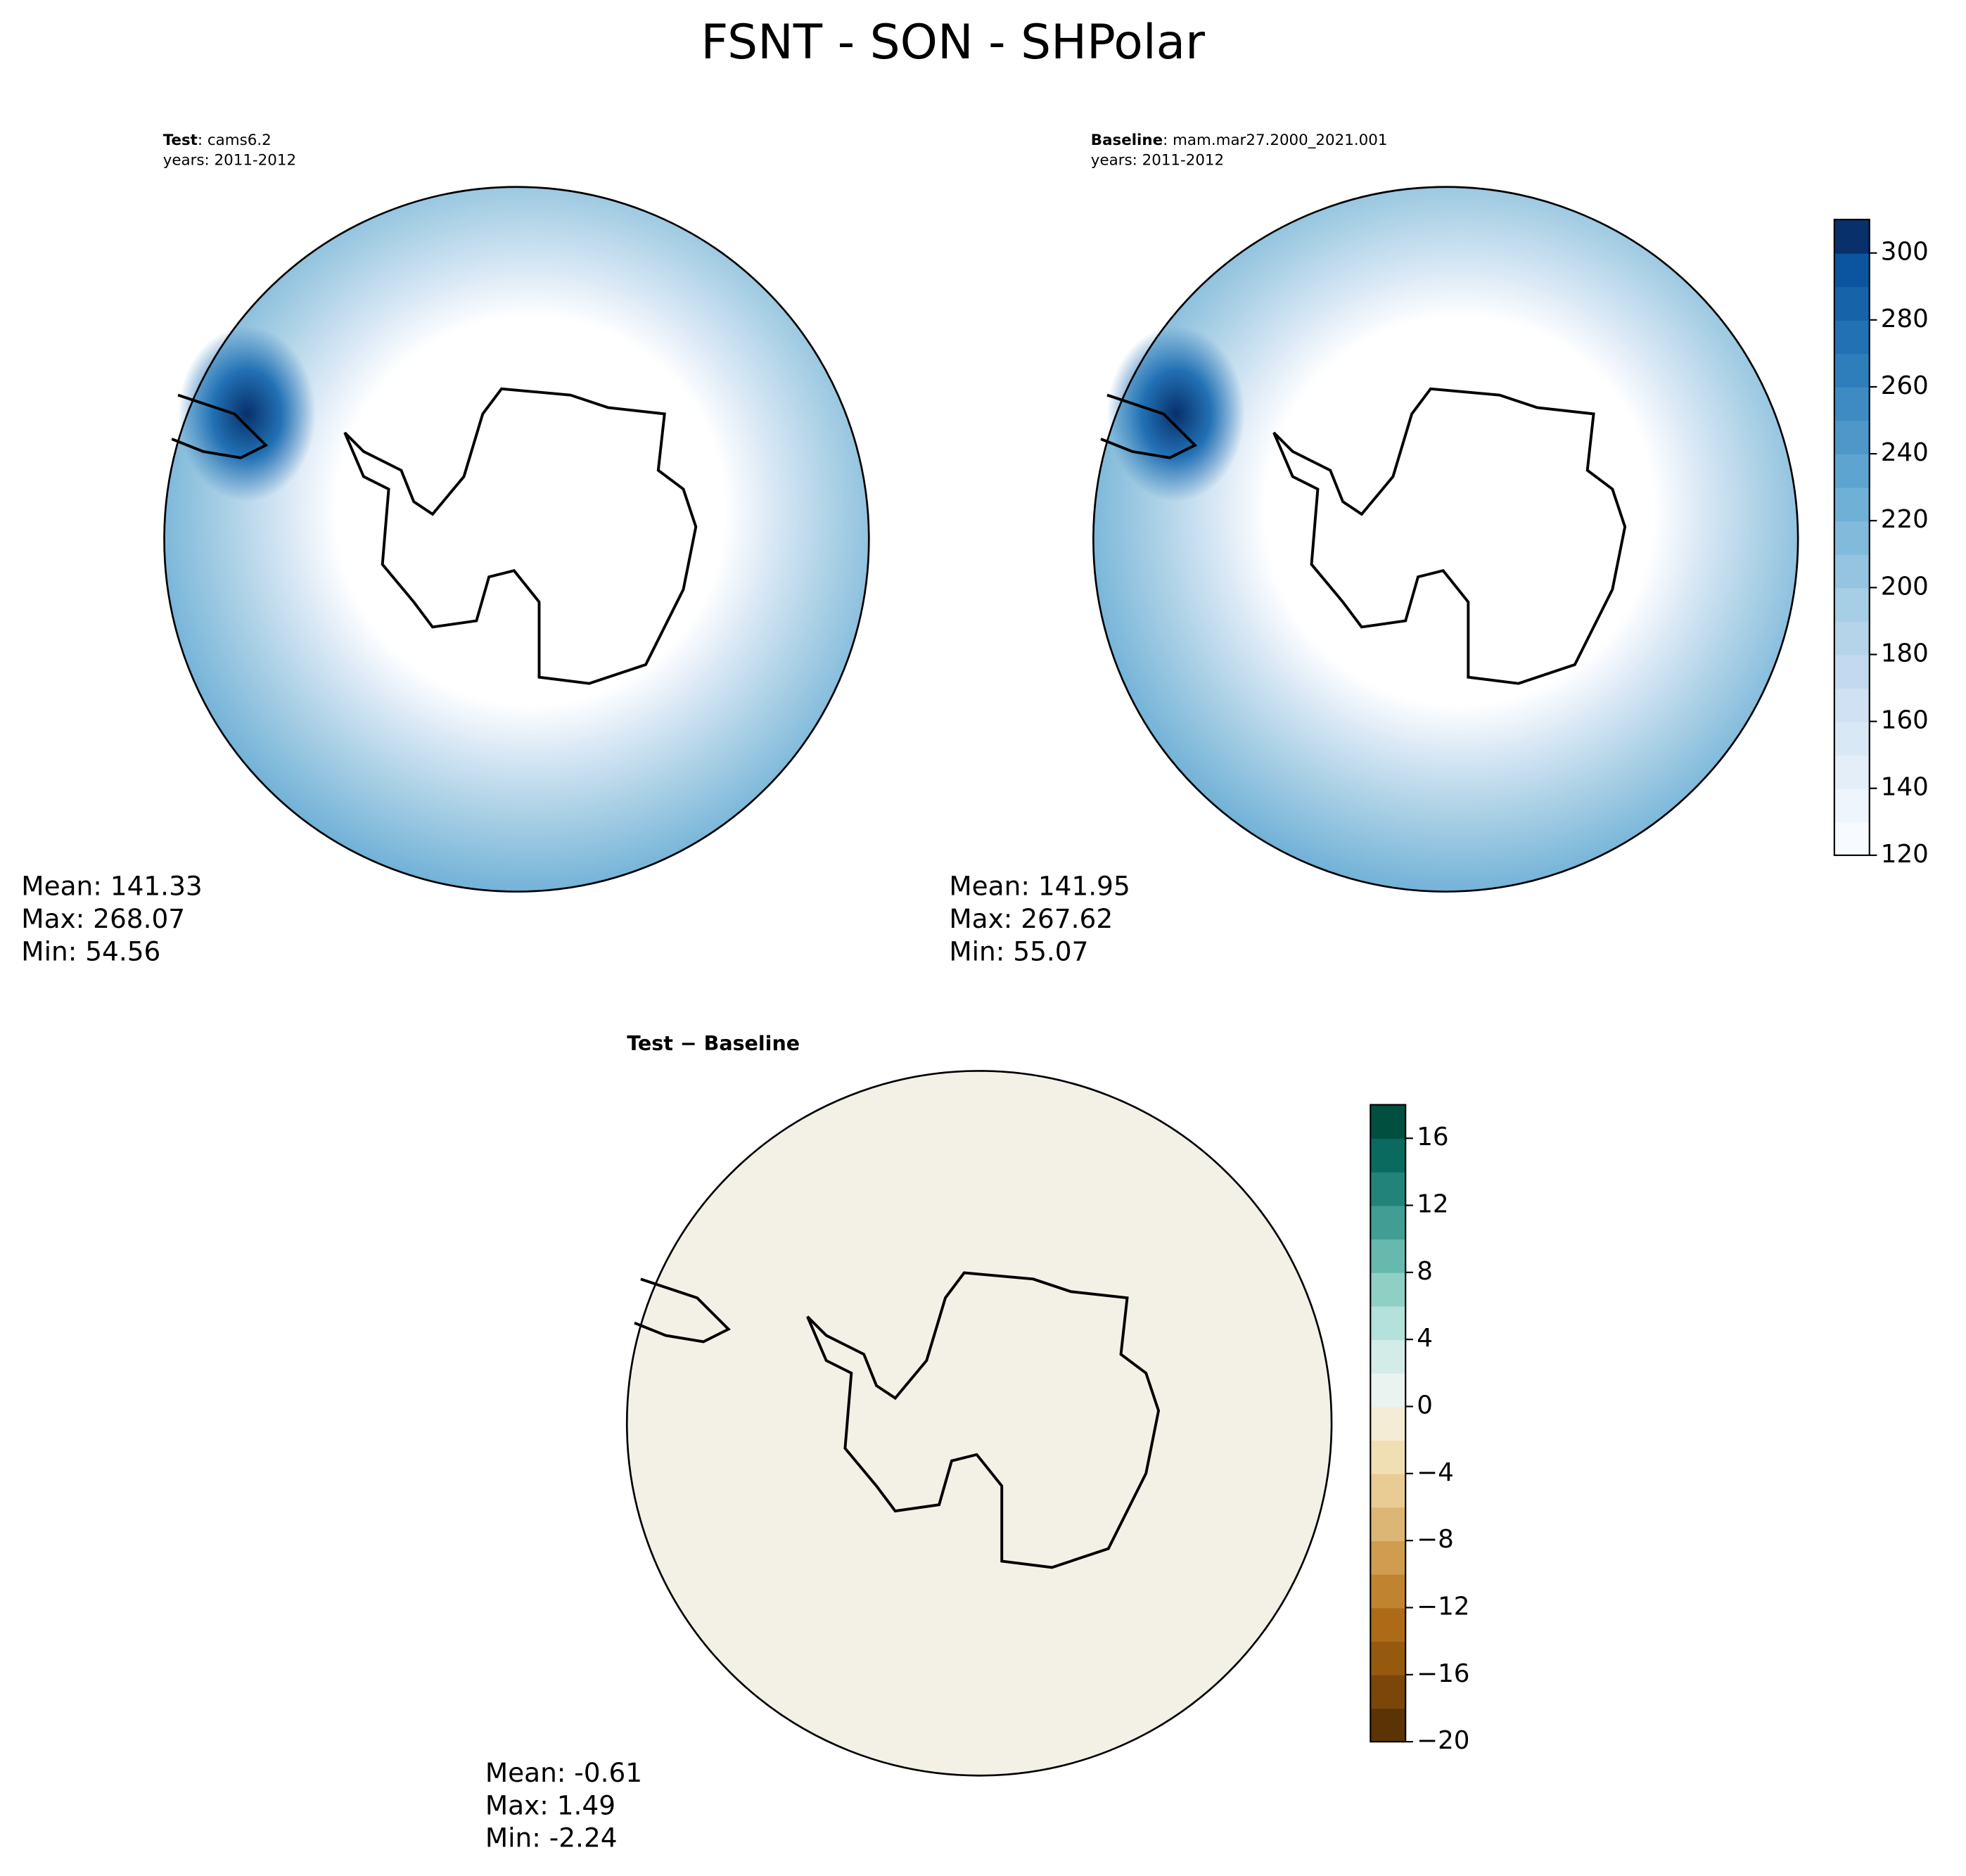  What do you see at coordinates (111, 887) in the screenshot?
I see `stat: Mean: 141.33` at bounding box center [111, 887].